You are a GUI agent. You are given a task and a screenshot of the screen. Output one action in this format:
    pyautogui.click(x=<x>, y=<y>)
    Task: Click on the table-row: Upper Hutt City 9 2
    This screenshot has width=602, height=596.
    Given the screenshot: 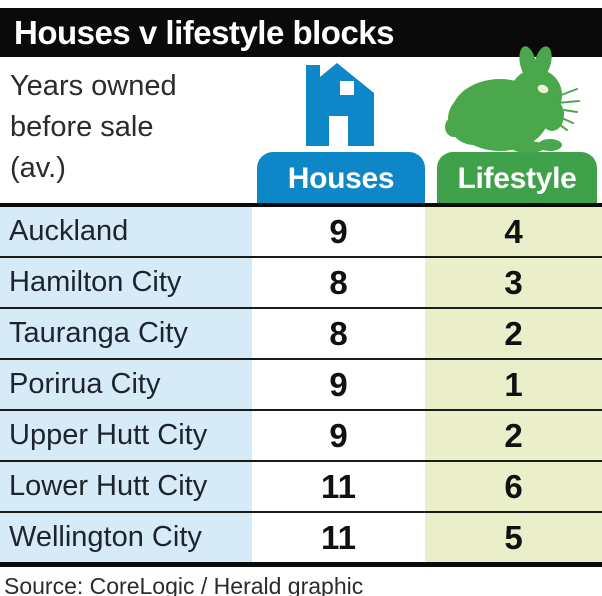 What is the action you would take?
    pyautogui.click(x=301, y=436)
    